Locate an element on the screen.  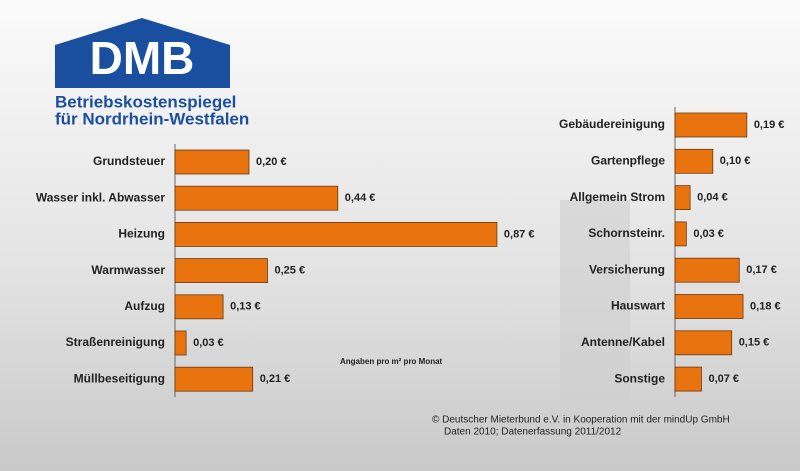
logo-line: für Nordrhein-Westfalen is located at coordinates (152, 118).